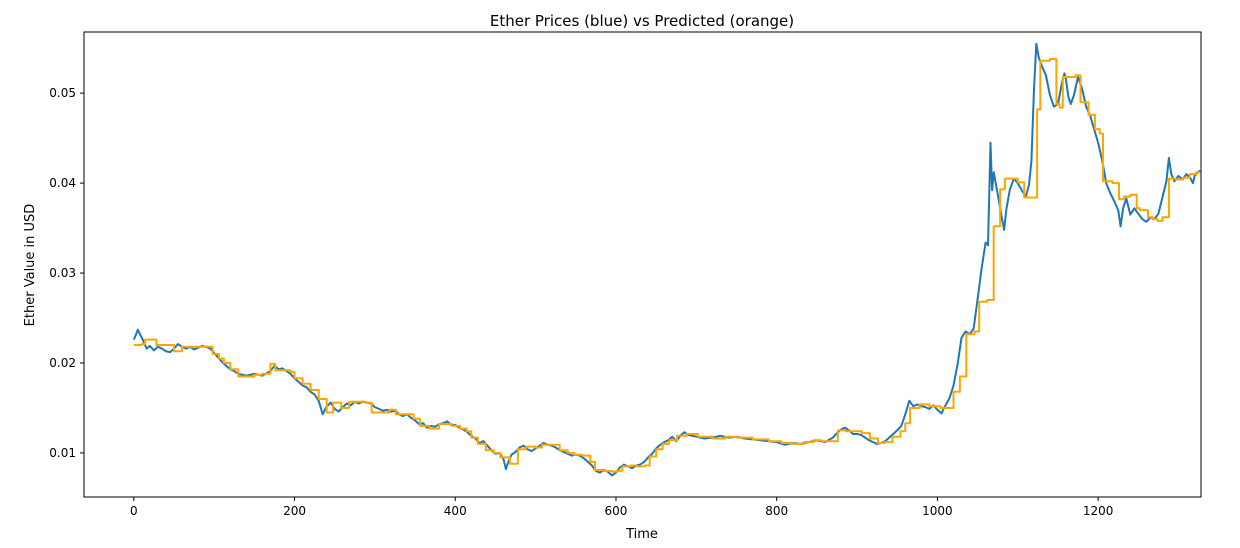 The height and width of the screenshot is (548, 1240). Describe the element at coordinates (616, 511) in the screenshot. I see `x-tick-label: 600` at that location.